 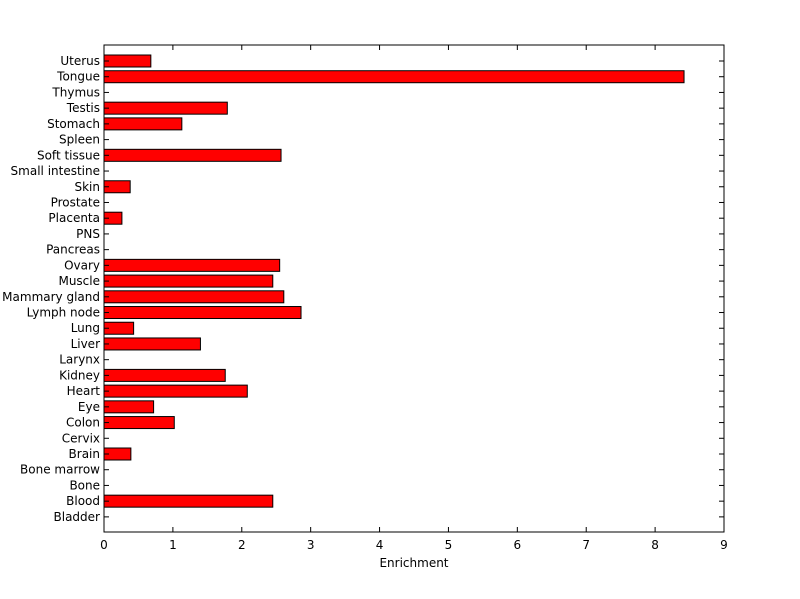 What do you see at coordinates (127, 61) in the screenshot?
I see `bar-uterus` at bounding box center [127, 61].